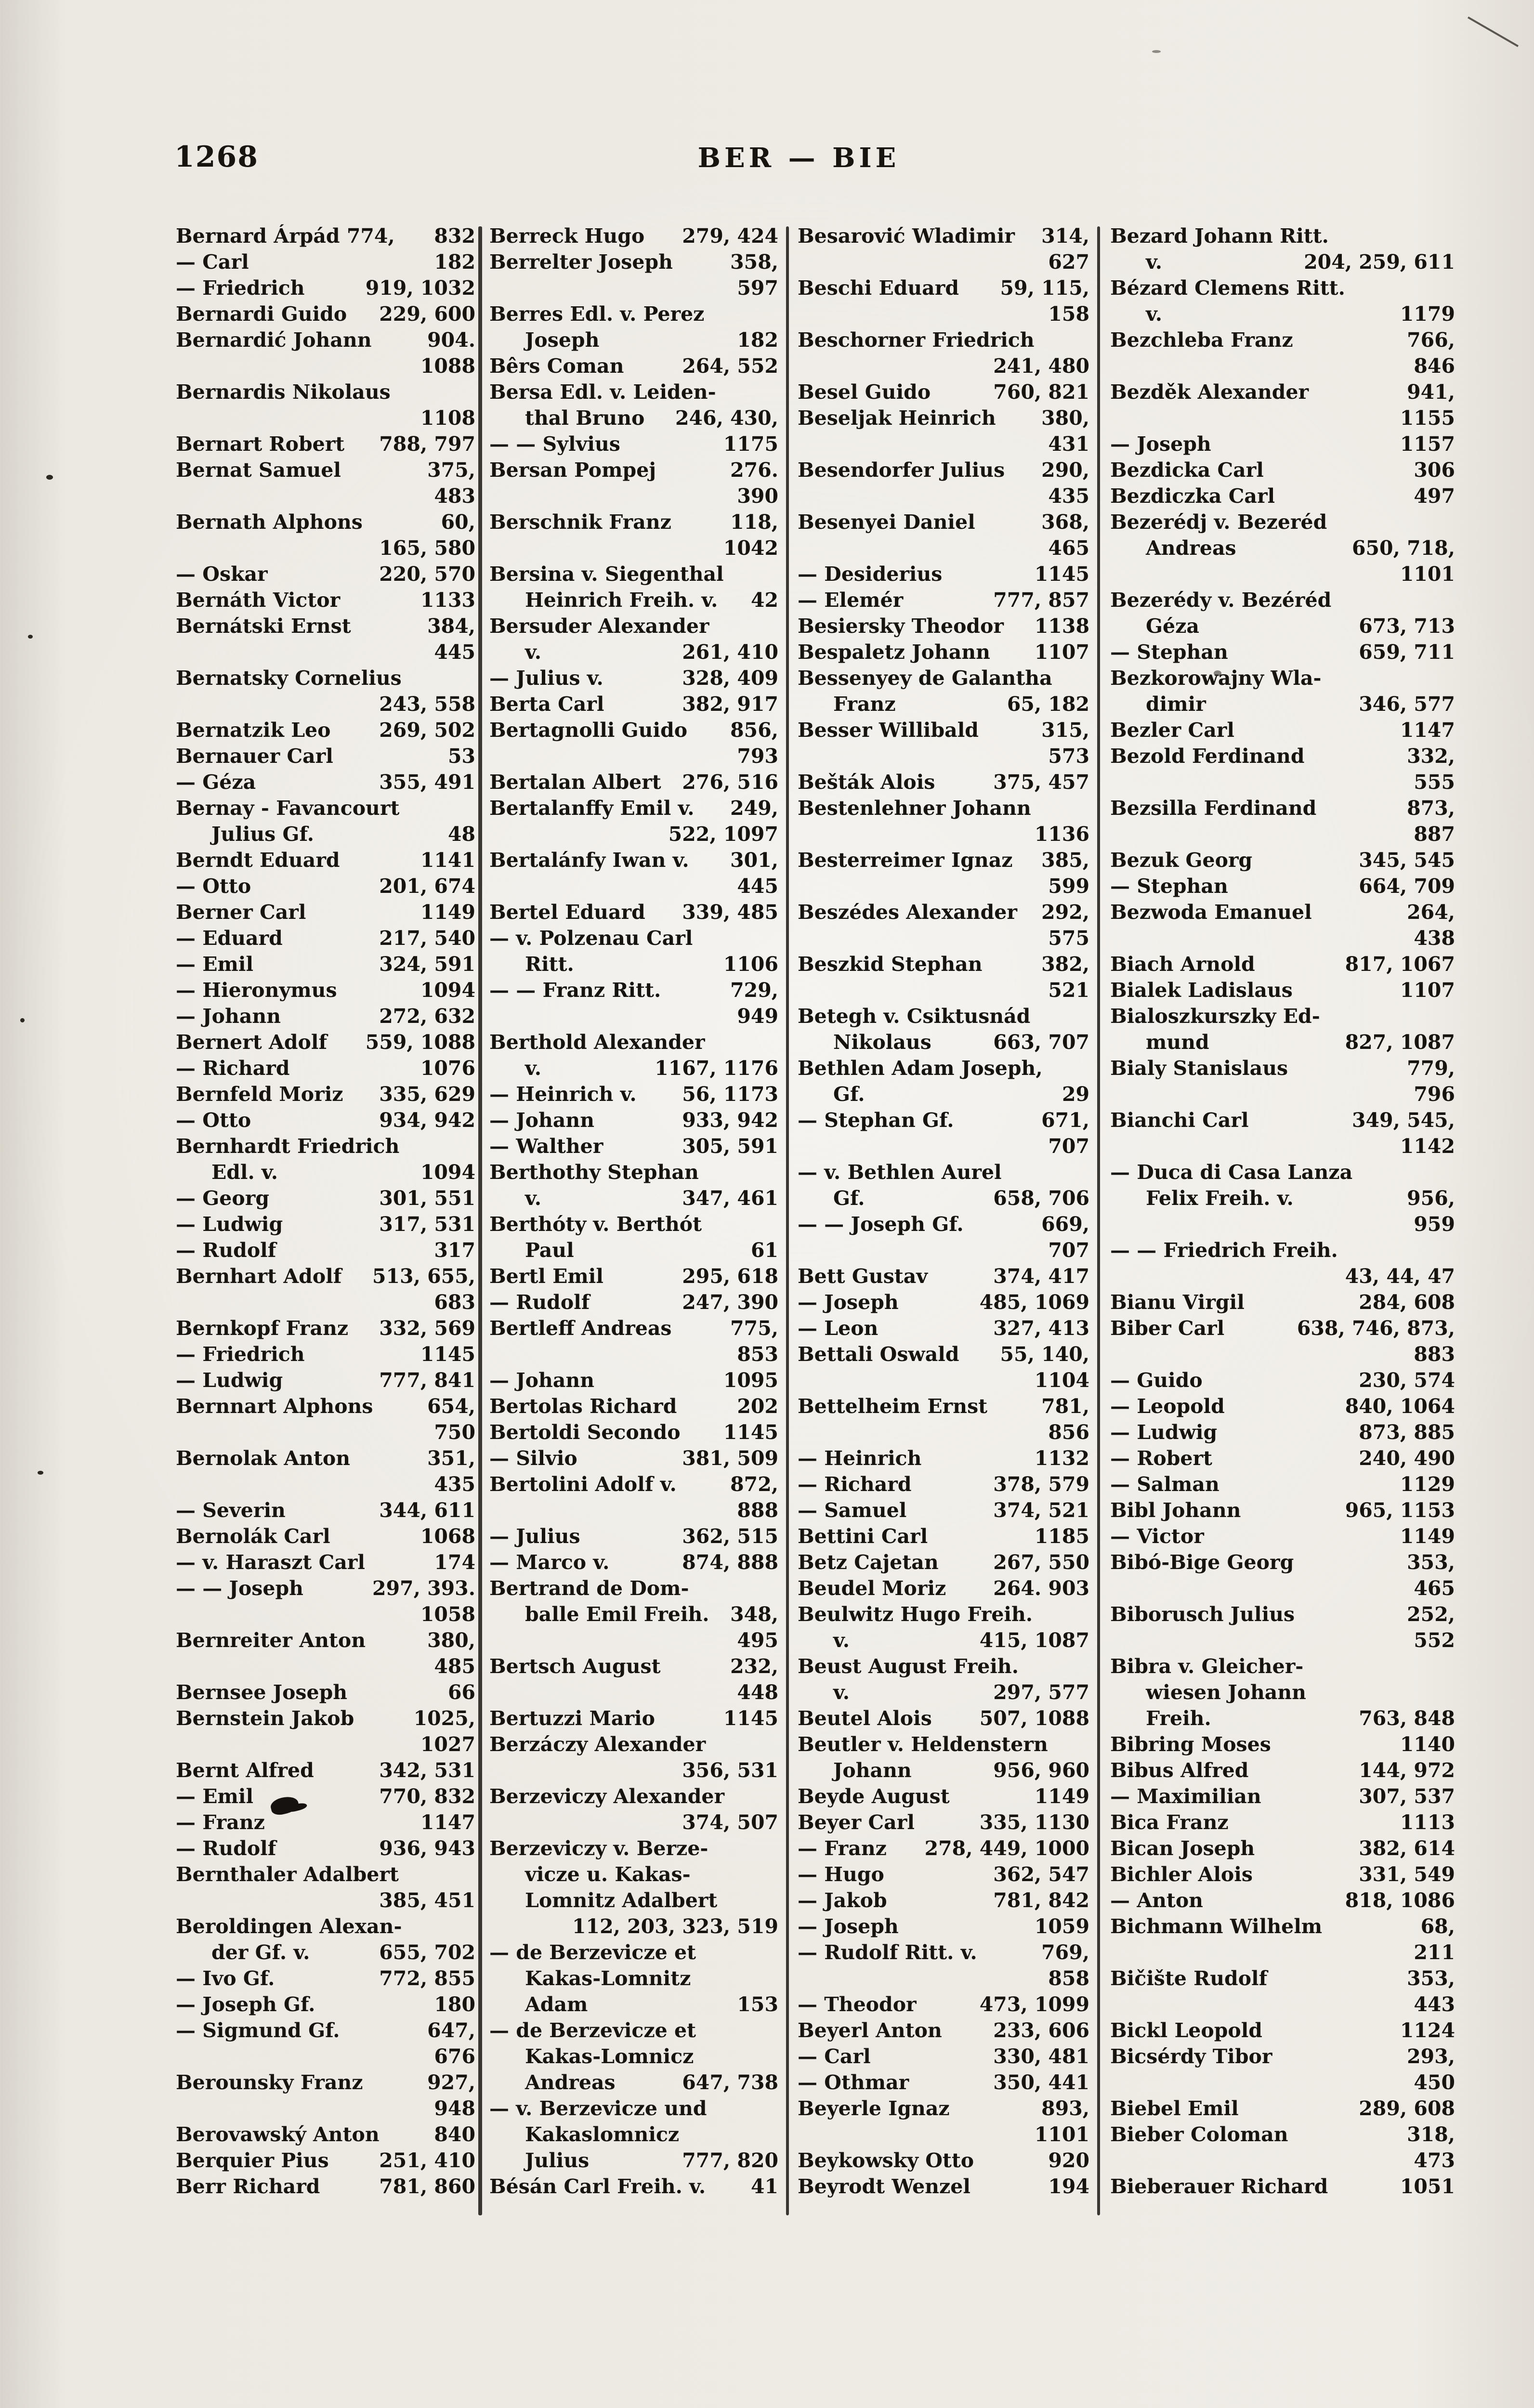 The image size is (1534, 2408). Describe the element at coordinates (325, 444) in the screenshot. I see `index-entry-line: Bernart Robert 788, 797` at that location.